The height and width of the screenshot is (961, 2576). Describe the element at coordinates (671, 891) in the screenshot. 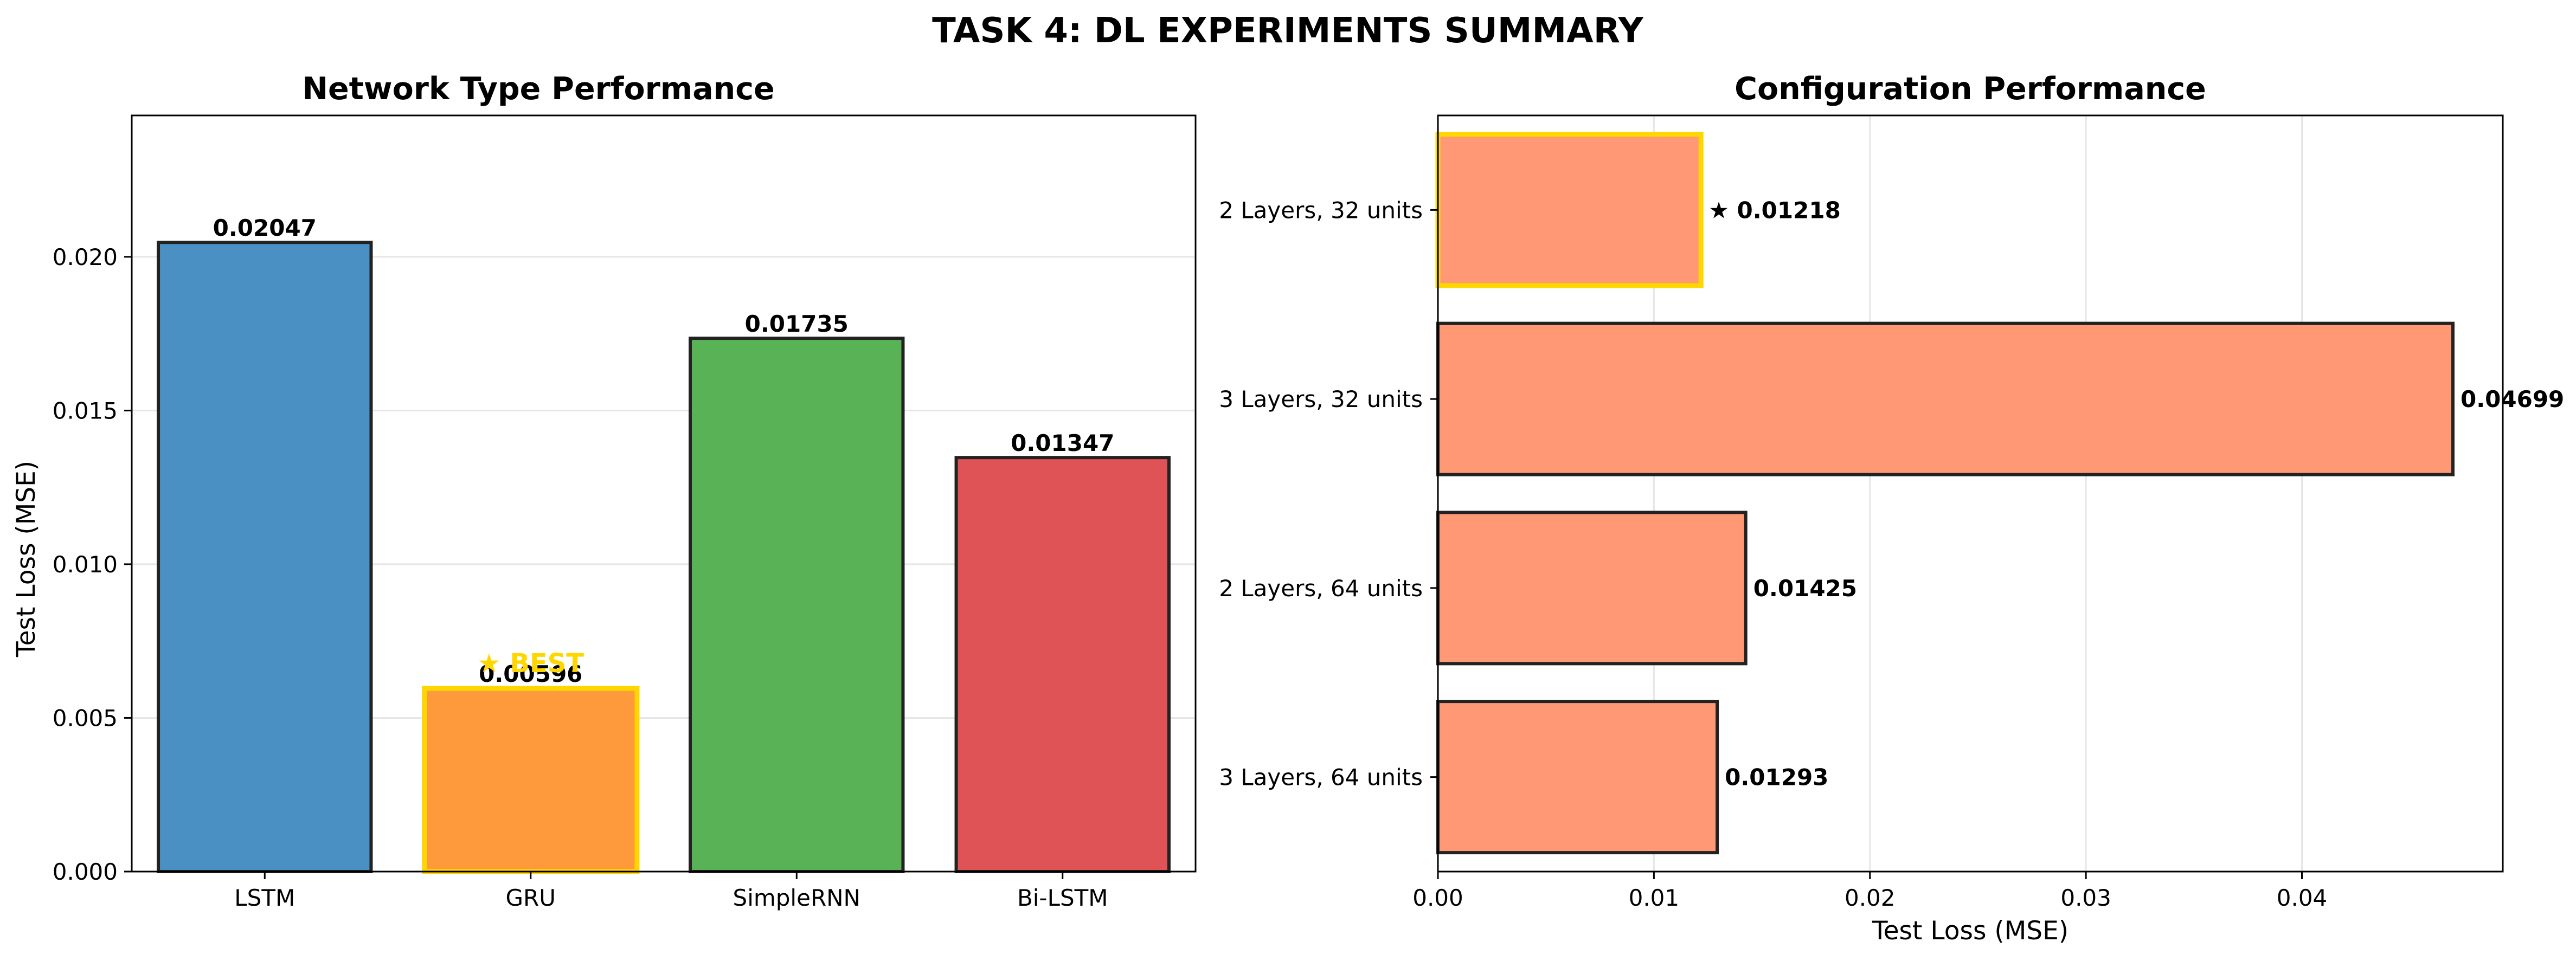

I see `chart1-x-axis: LSTM GRU SimpleRNN Bi-LSTM` at that location.